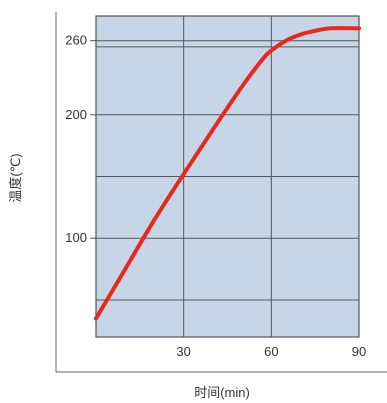 The width and height of the screenshot is (387, 403). I want to click on x-tick-label: 60, so click(271, 351).